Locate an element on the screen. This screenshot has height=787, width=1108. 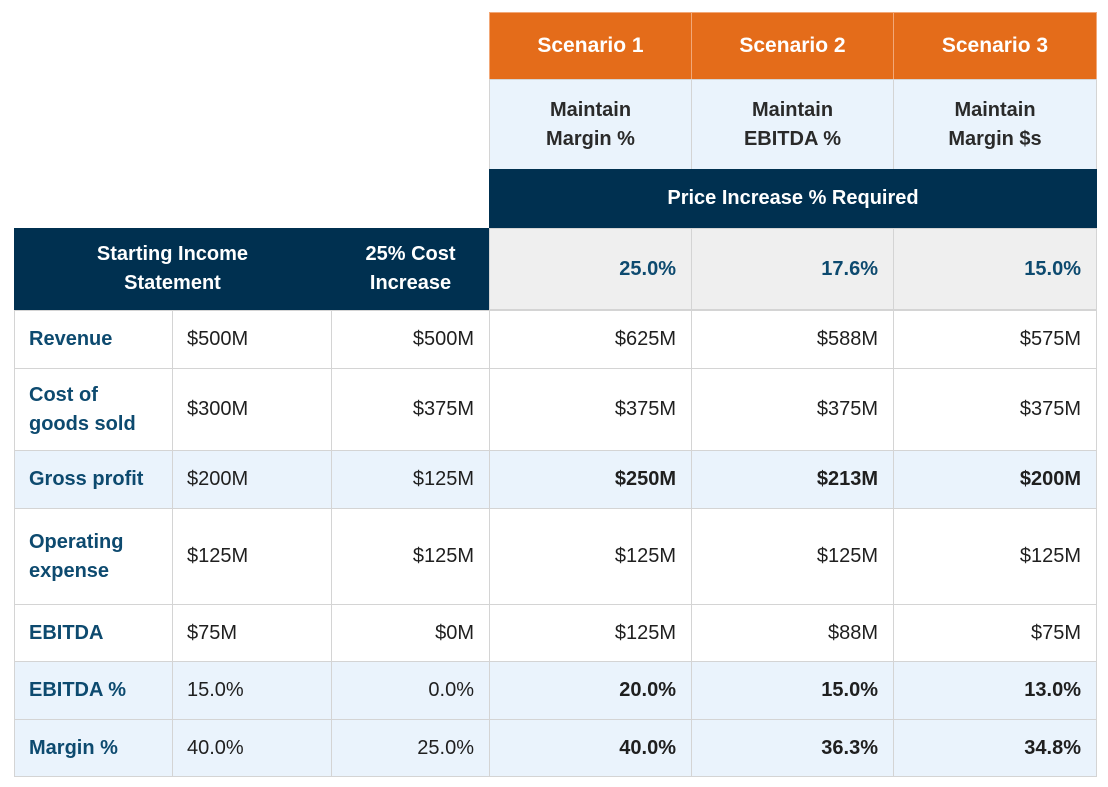
scenario-2-header: Scenario 2 is located at coordinates (792, 46).